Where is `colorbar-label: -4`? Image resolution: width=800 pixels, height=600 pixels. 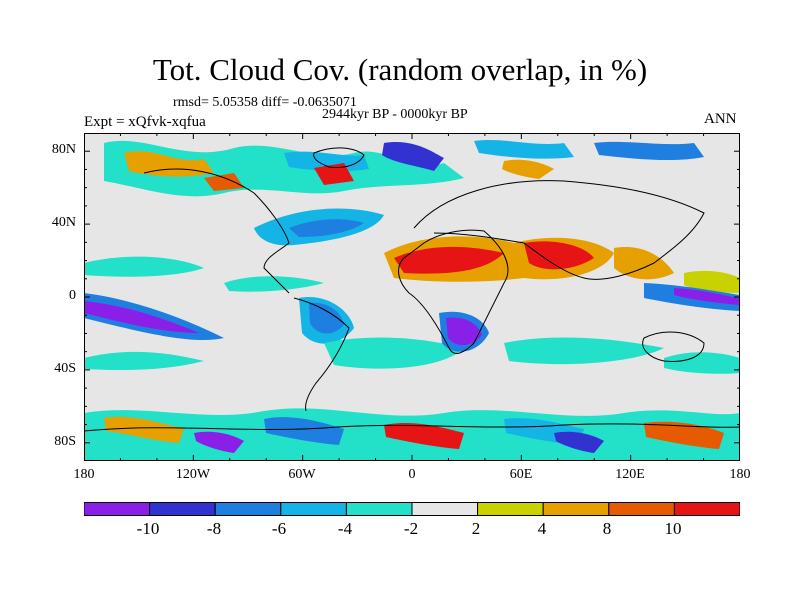 colorbar-label: -4 is located at coordinates (345, 528).